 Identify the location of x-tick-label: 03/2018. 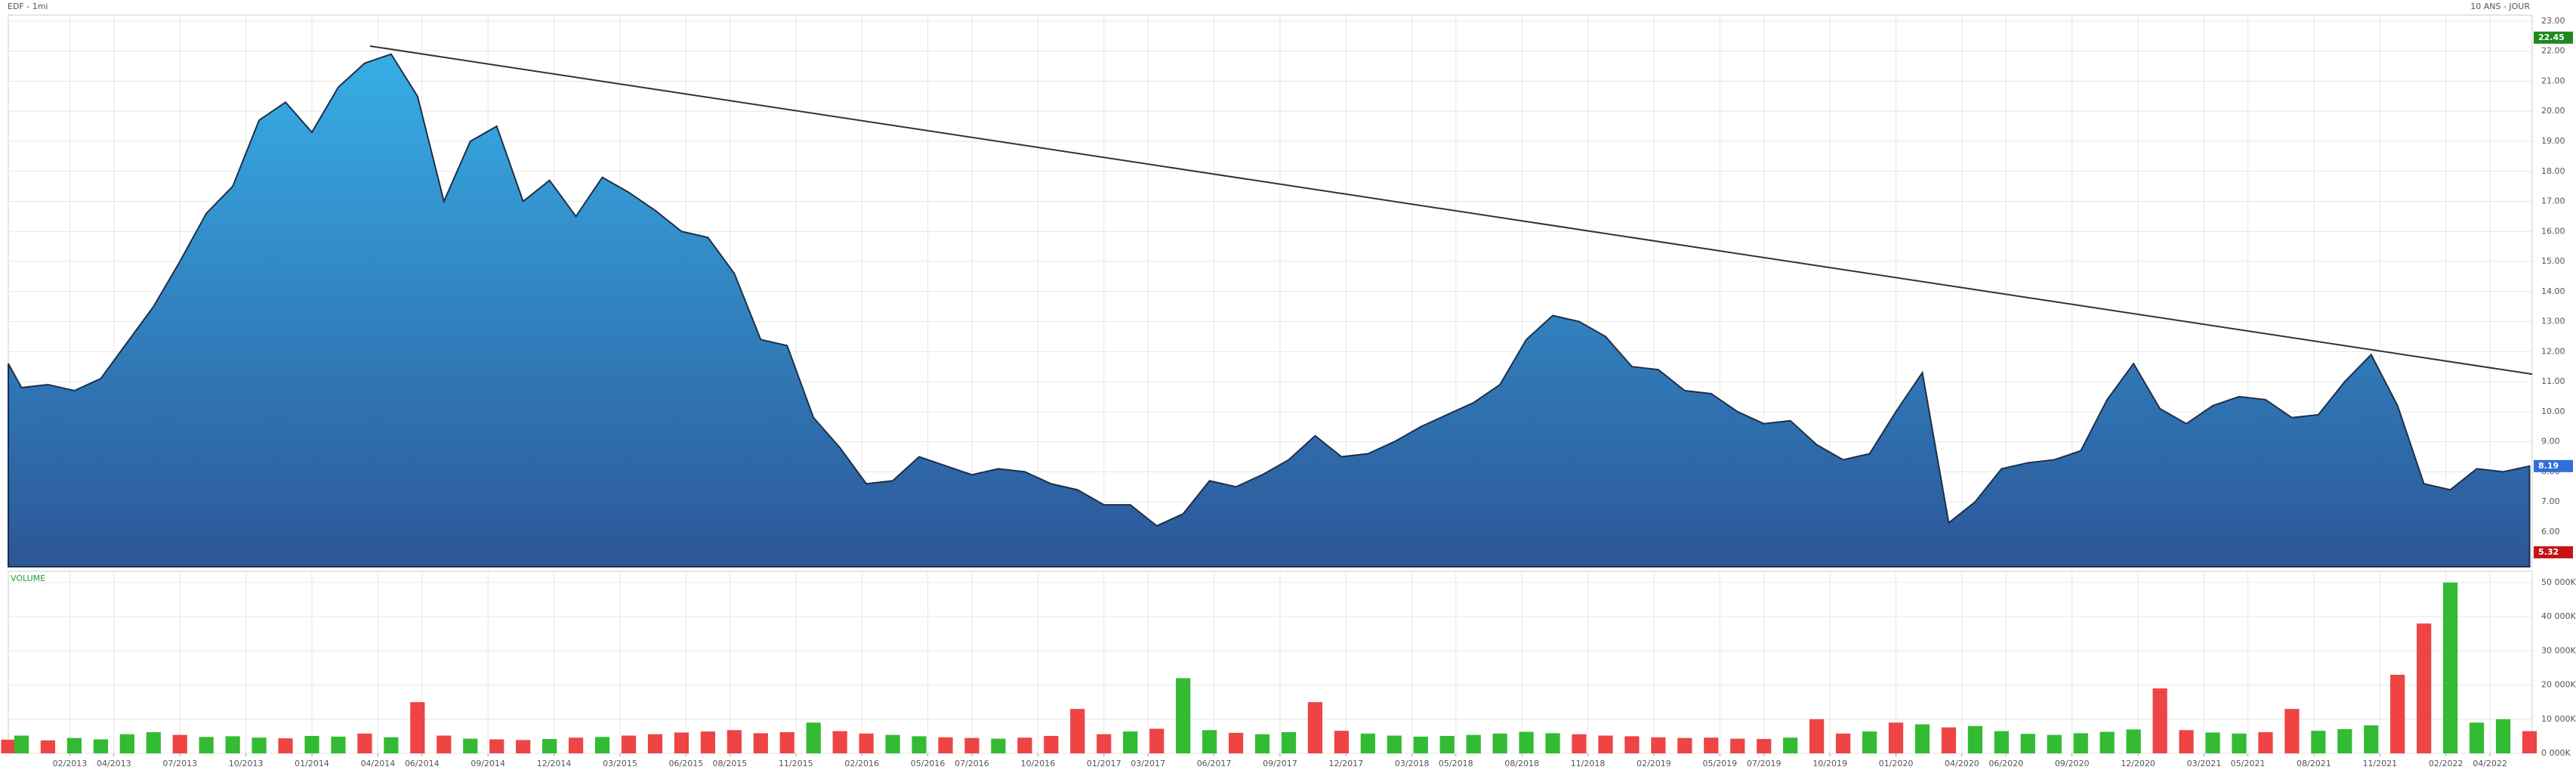
(1412, 763).